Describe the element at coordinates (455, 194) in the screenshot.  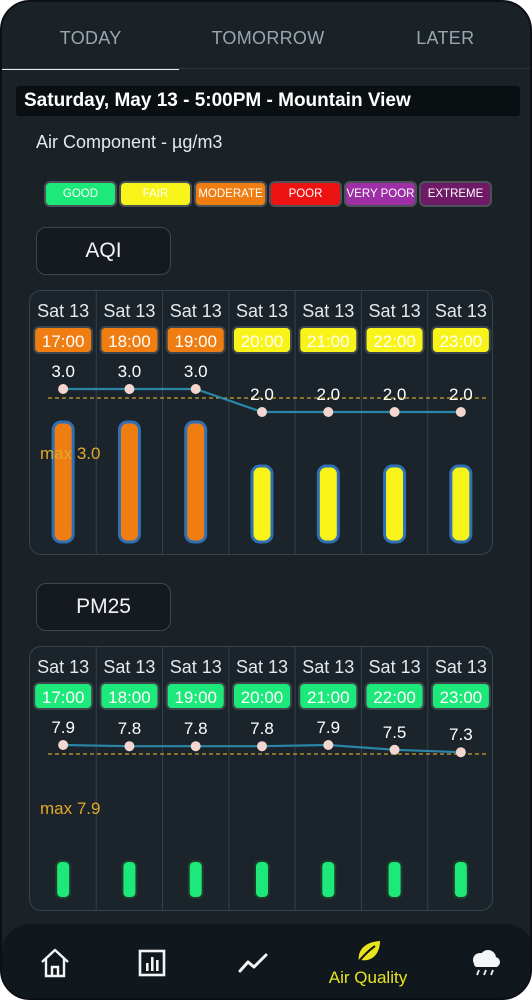
I see `legend-extreme: EXTREME` at that location.